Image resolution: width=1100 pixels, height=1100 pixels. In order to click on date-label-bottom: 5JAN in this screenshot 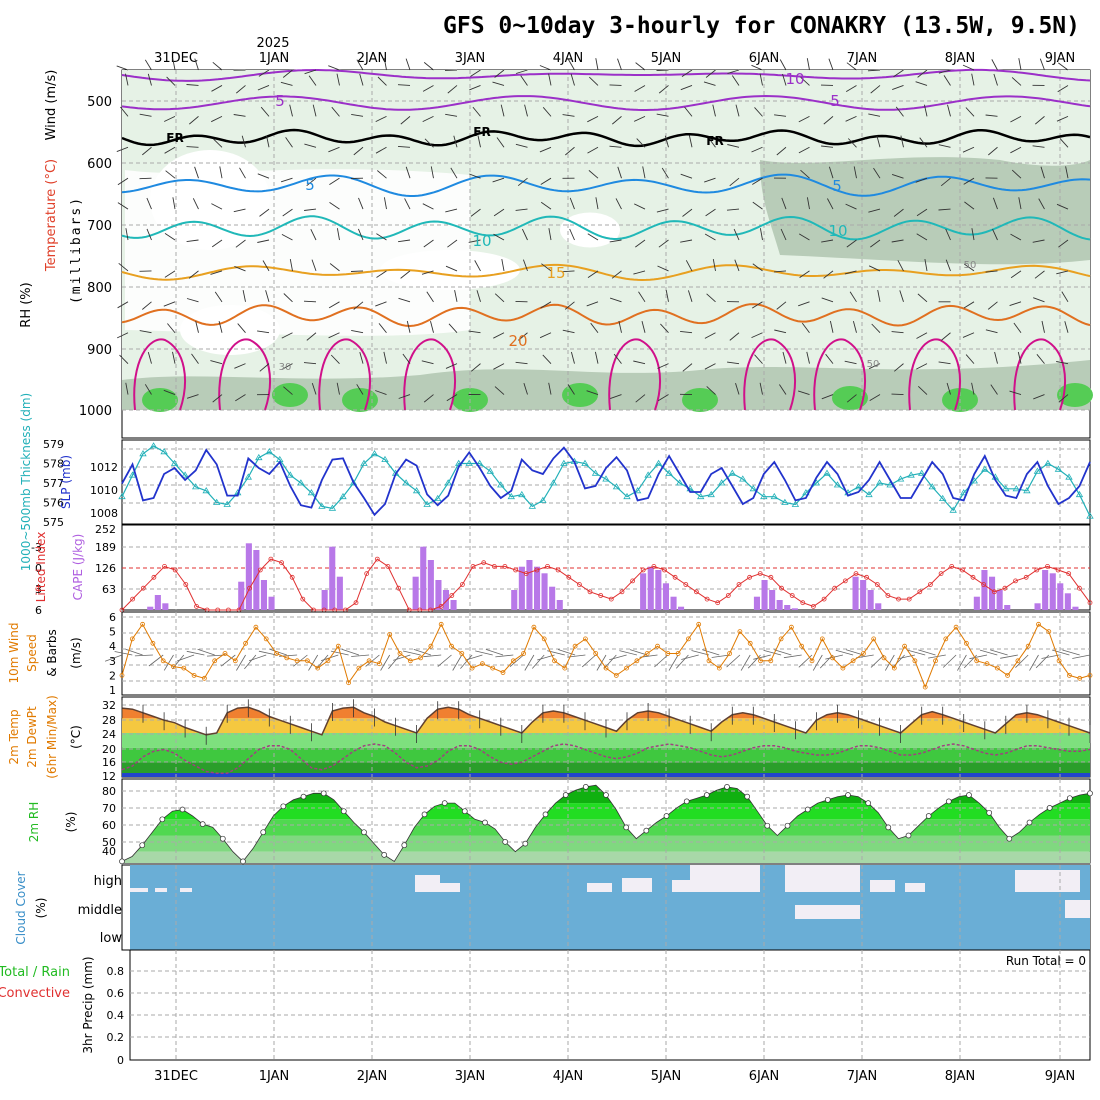, I will do `click(666, 1076)`.